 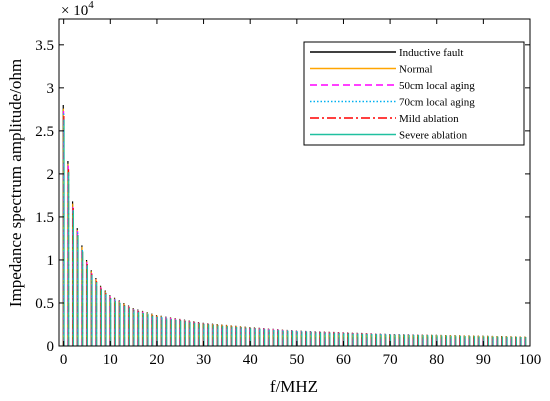 What do you see at coordinates (110, 360) in the screenshot?
I see `x-tick-label: 10` at bounding box center [110, 360].